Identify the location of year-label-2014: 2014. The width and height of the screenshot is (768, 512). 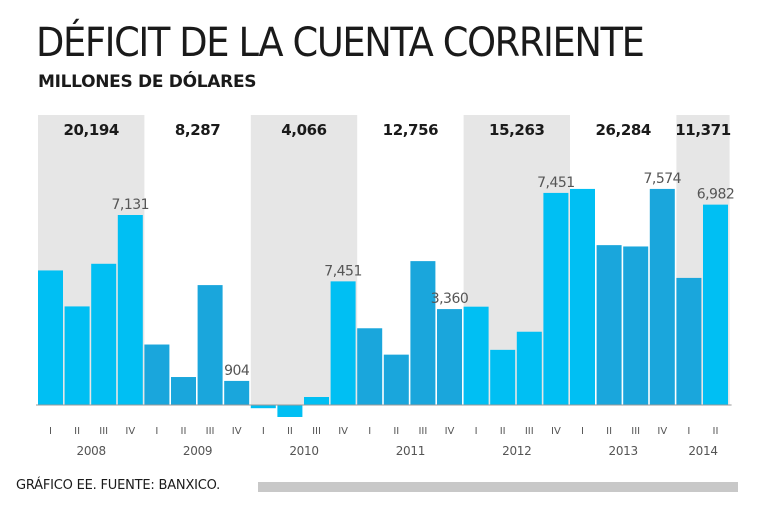
(702, 451).